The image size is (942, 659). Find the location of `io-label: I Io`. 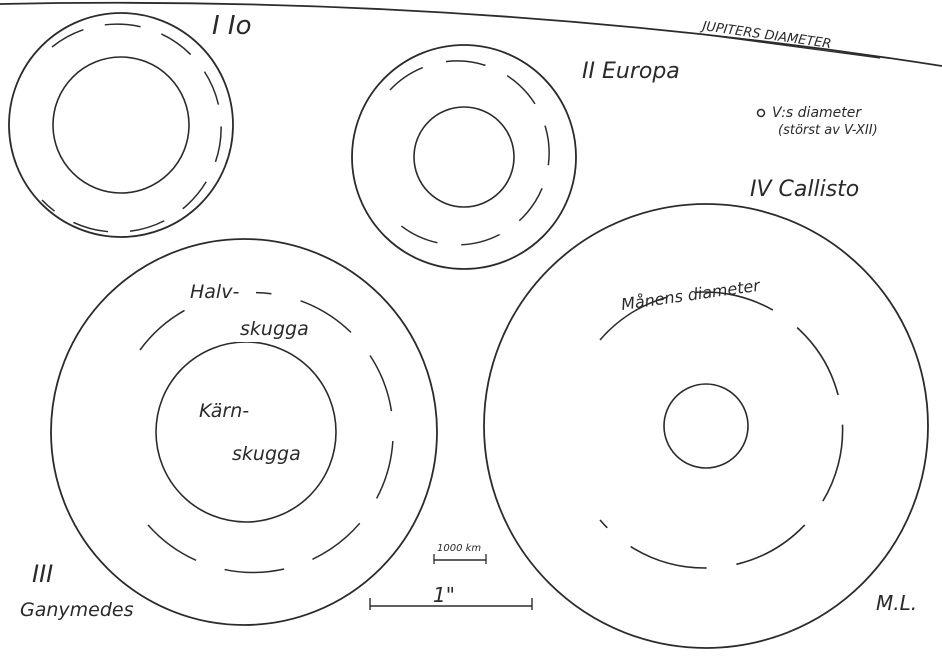

io-label: I Io is located at coordinates (232, 26).